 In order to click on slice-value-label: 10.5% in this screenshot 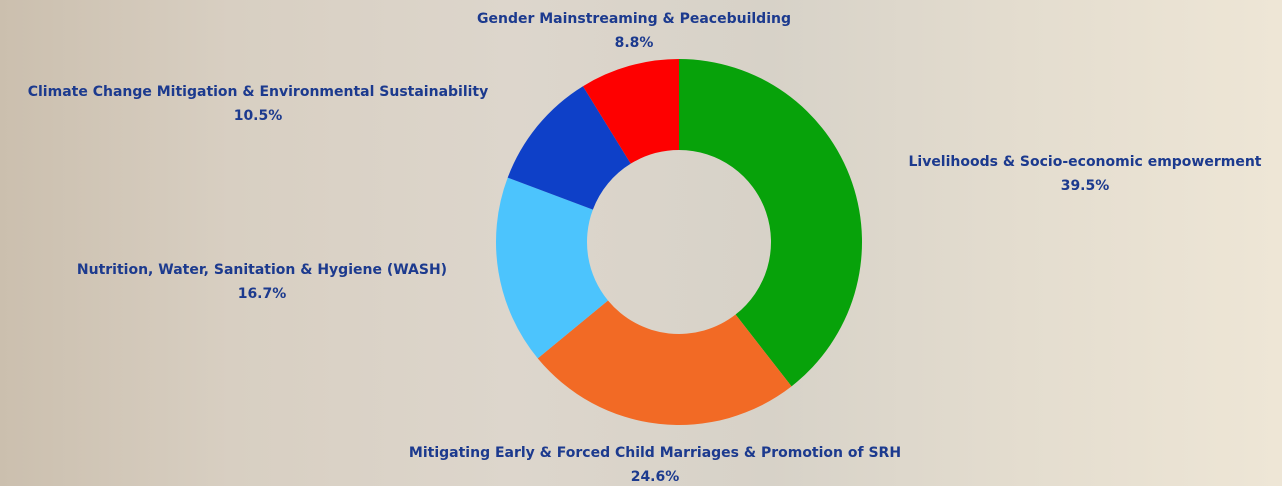, I will do `click(258, 116)`.